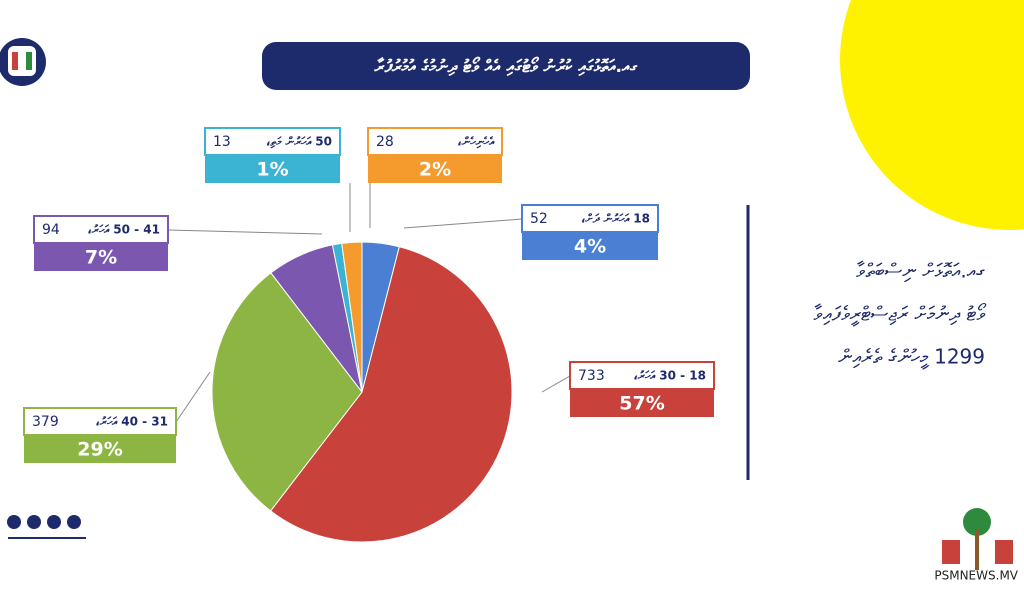 The width and height of the screenshot is (1024, 596). I want to click on slice-percent: 29%, so click(99, 450).